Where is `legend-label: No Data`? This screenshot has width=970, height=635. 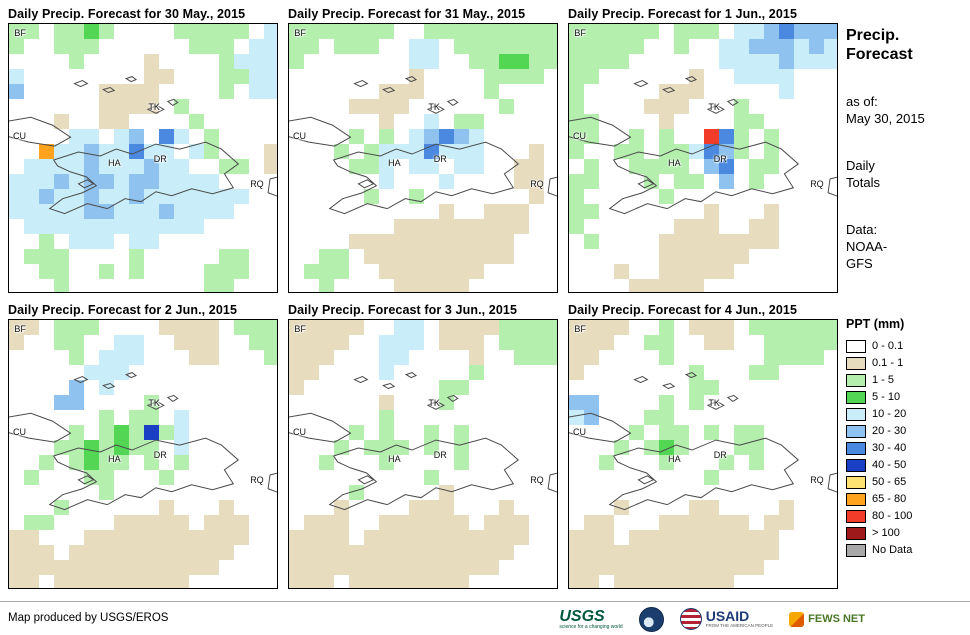 legend-label: No Data is located at coordinates (892, 550).